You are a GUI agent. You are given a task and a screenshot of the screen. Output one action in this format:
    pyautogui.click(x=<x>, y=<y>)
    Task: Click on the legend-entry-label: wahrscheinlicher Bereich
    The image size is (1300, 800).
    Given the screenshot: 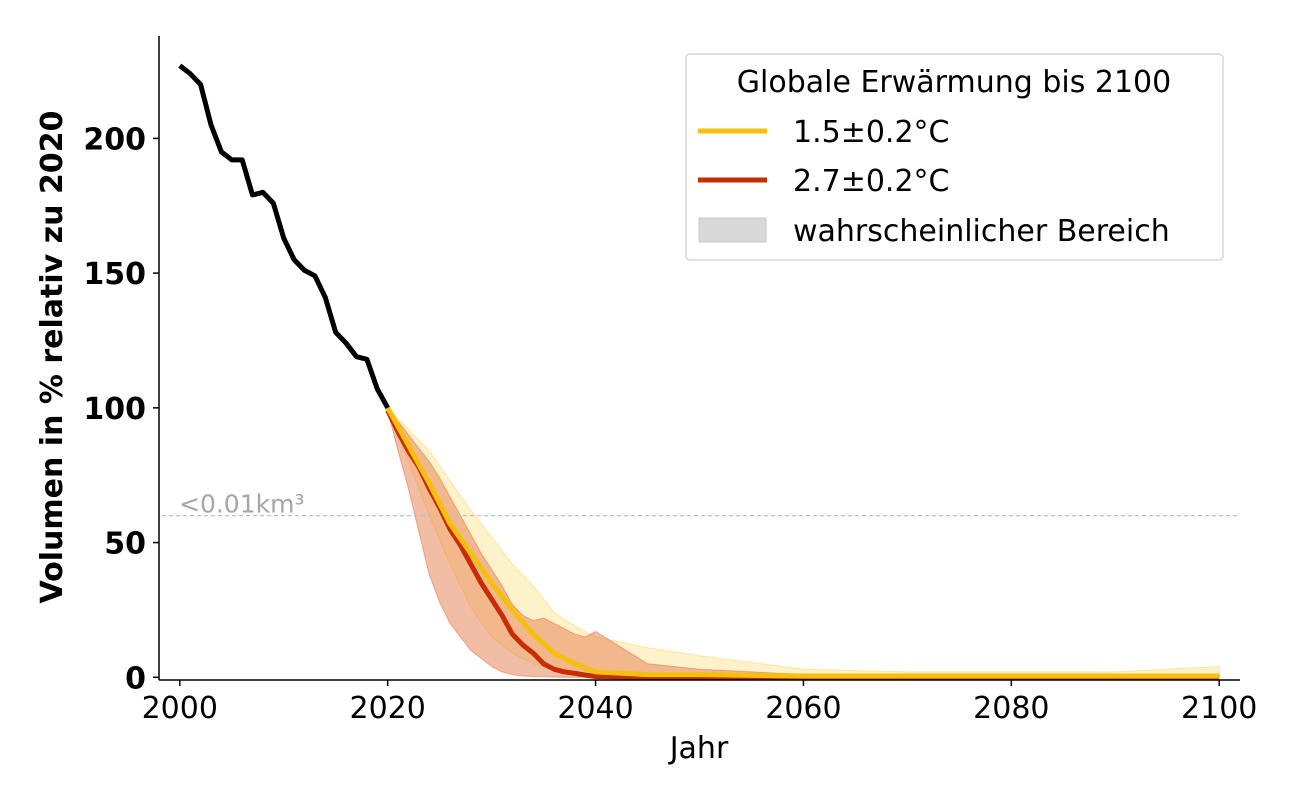 What is the action you would take?
    pyautogui.click(x=981, y=231)
    